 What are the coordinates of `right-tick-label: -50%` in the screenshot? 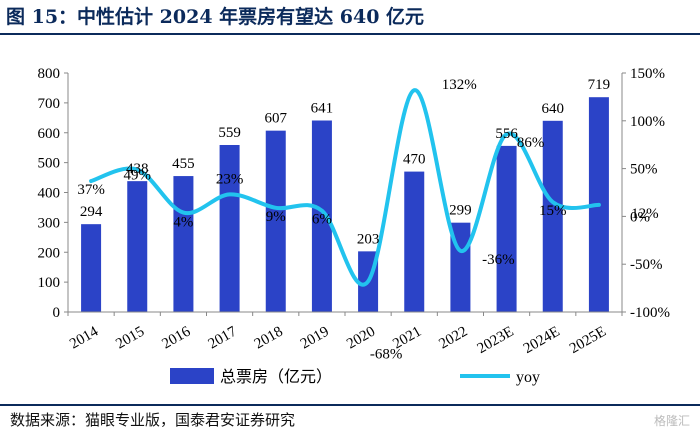 It's located at (646, 265).